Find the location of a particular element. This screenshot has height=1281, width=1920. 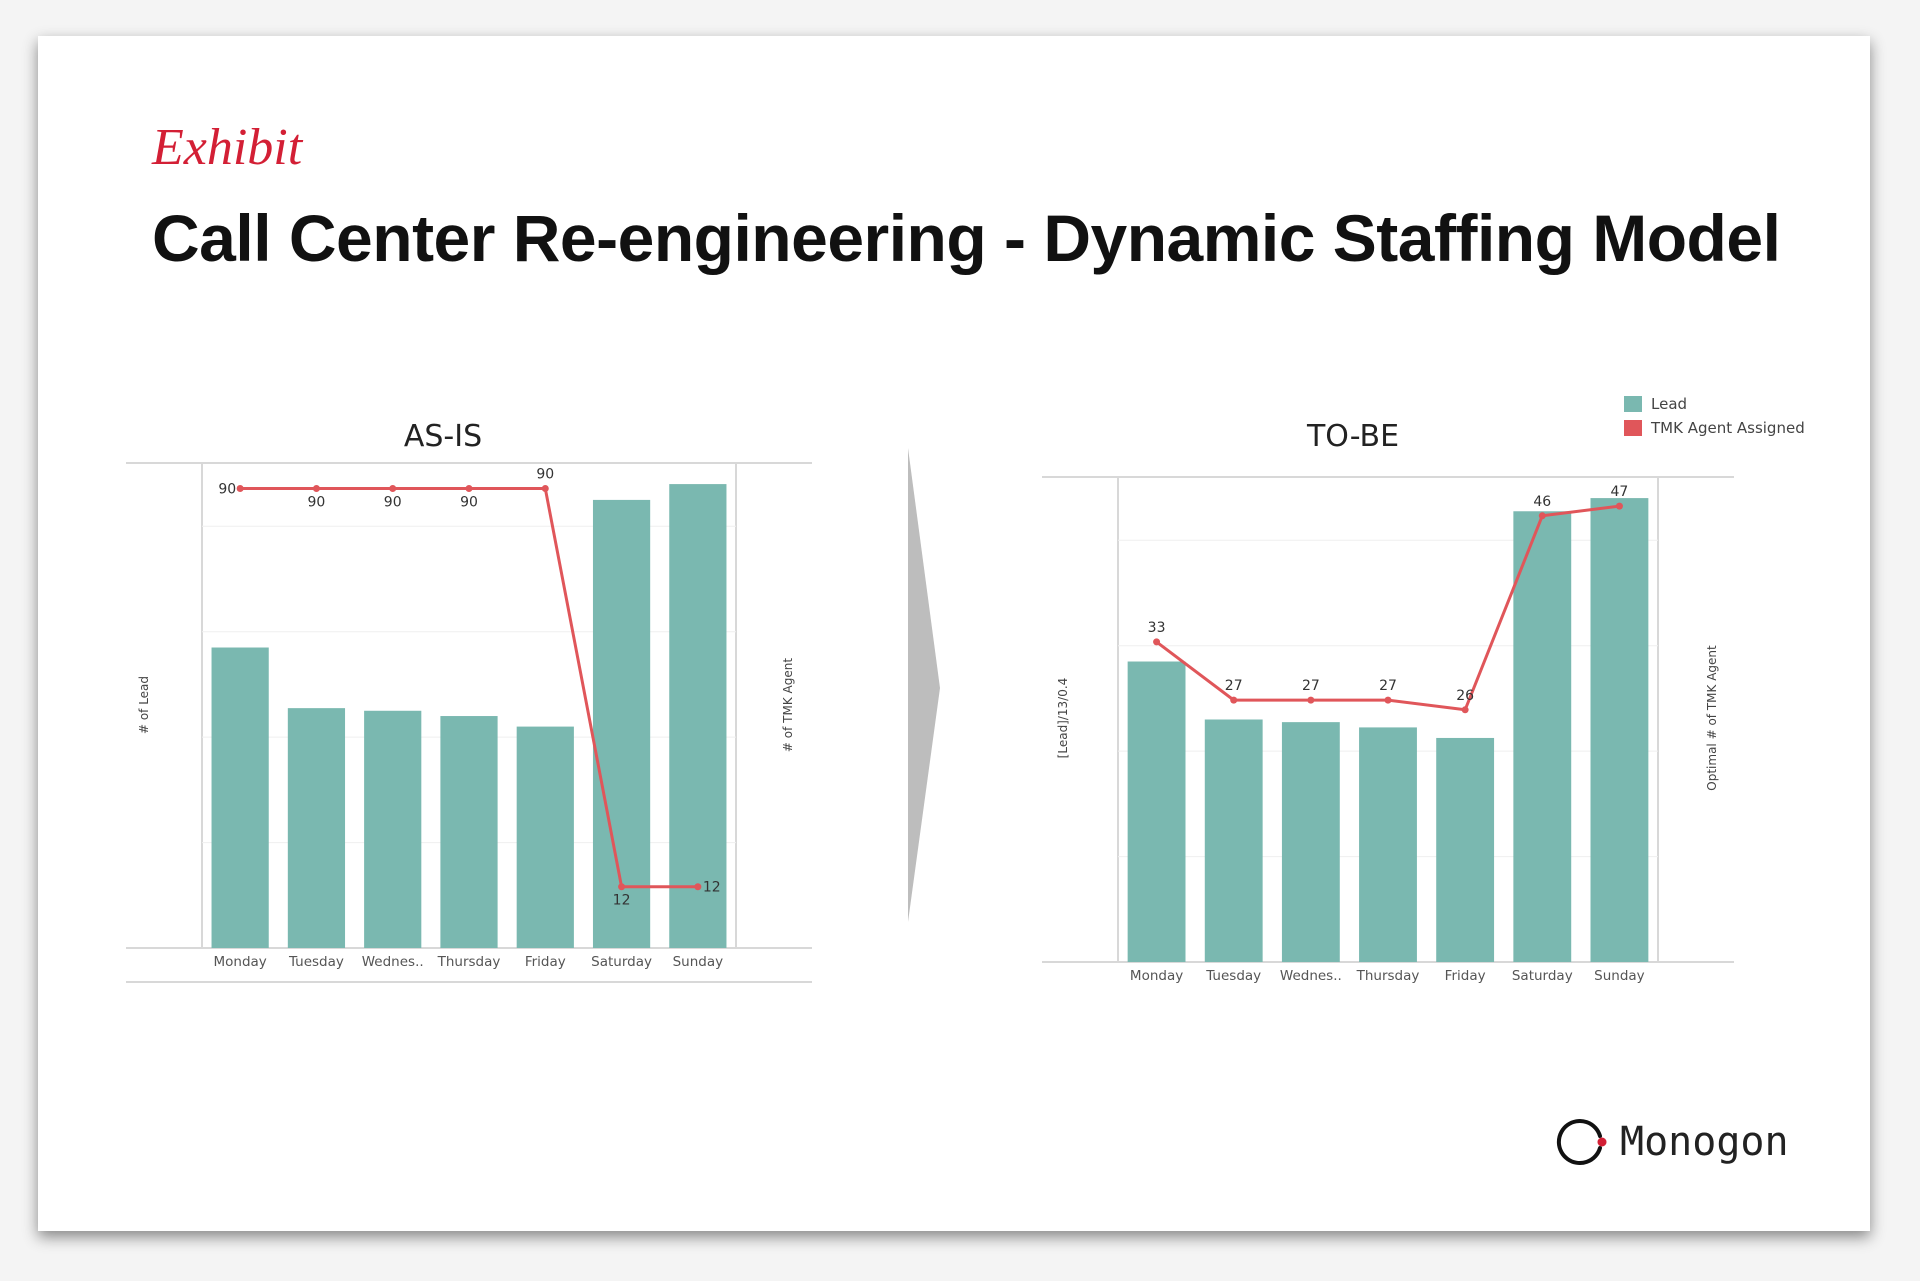

to-be-x-tick-label: Thursday is located at coordinates (1388, 976).